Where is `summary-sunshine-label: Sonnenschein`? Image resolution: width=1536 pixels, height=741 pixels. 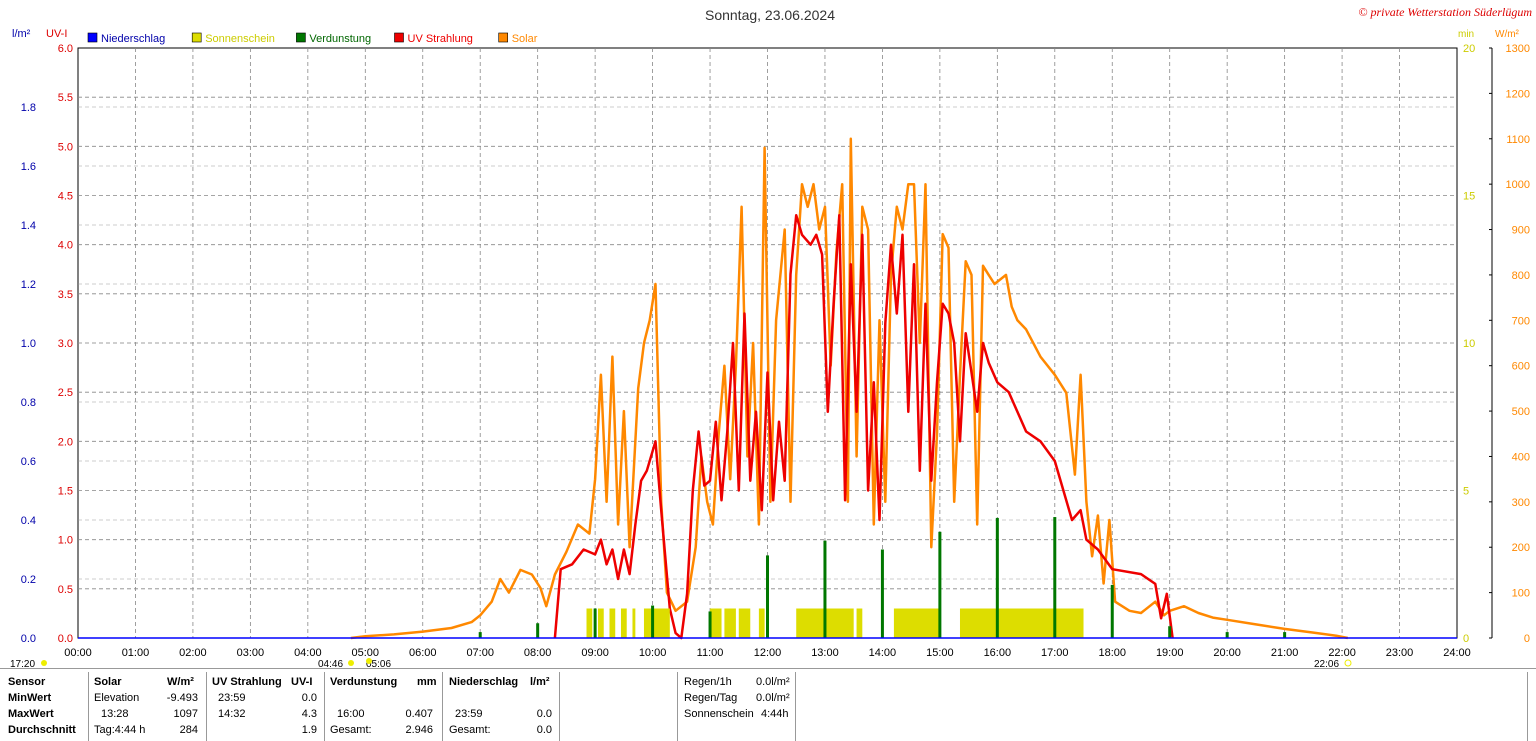 summary-sunshine-label: Sonnenschein is located at coordinates (719, 714).